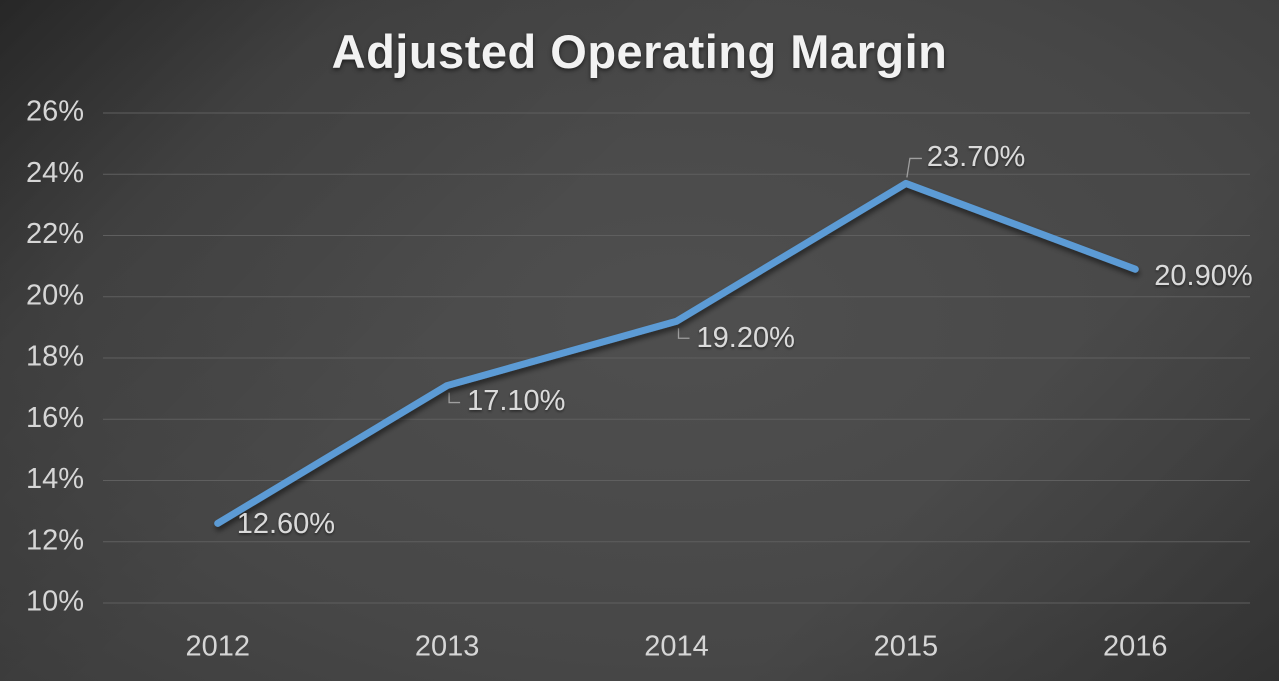 The image size is (1279, 681). What do you see at coordinates (217, 647) in the screenshot?
I see `x-axis-category-label: 2012` at bounding box center [217, 647].